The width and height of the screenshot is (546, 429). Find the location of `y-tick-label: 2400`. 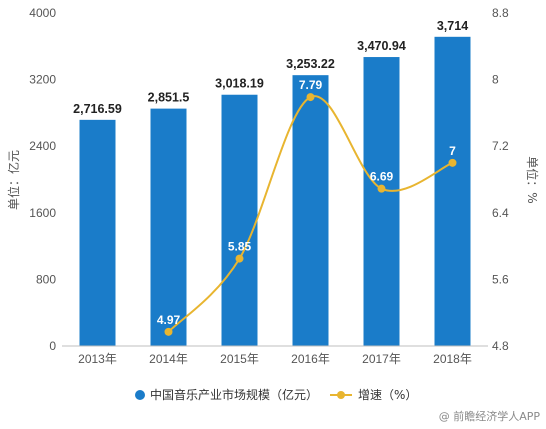

y-tick-label: 2400 is located at coordinates (42, 146).